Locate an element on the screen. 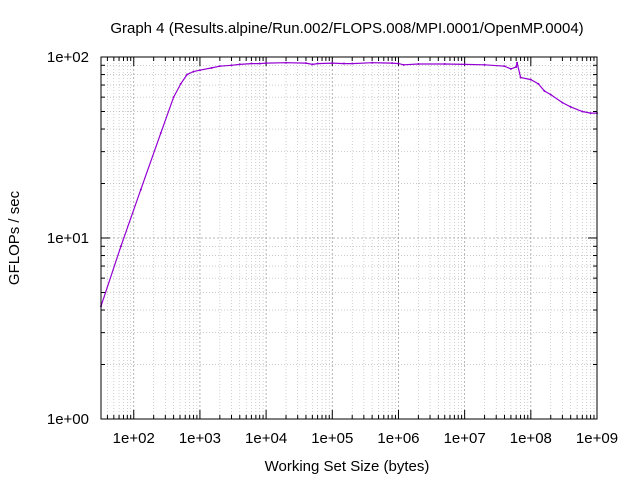  y-tick-label: 1e+00 is located at coordinates (68, 419).